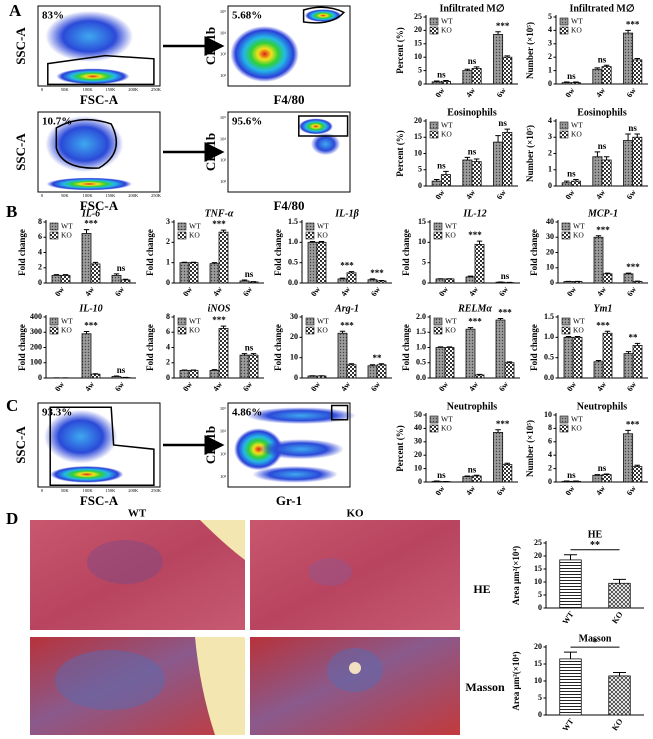  I want to click on y-tick-label: 5, so click(420, 169).